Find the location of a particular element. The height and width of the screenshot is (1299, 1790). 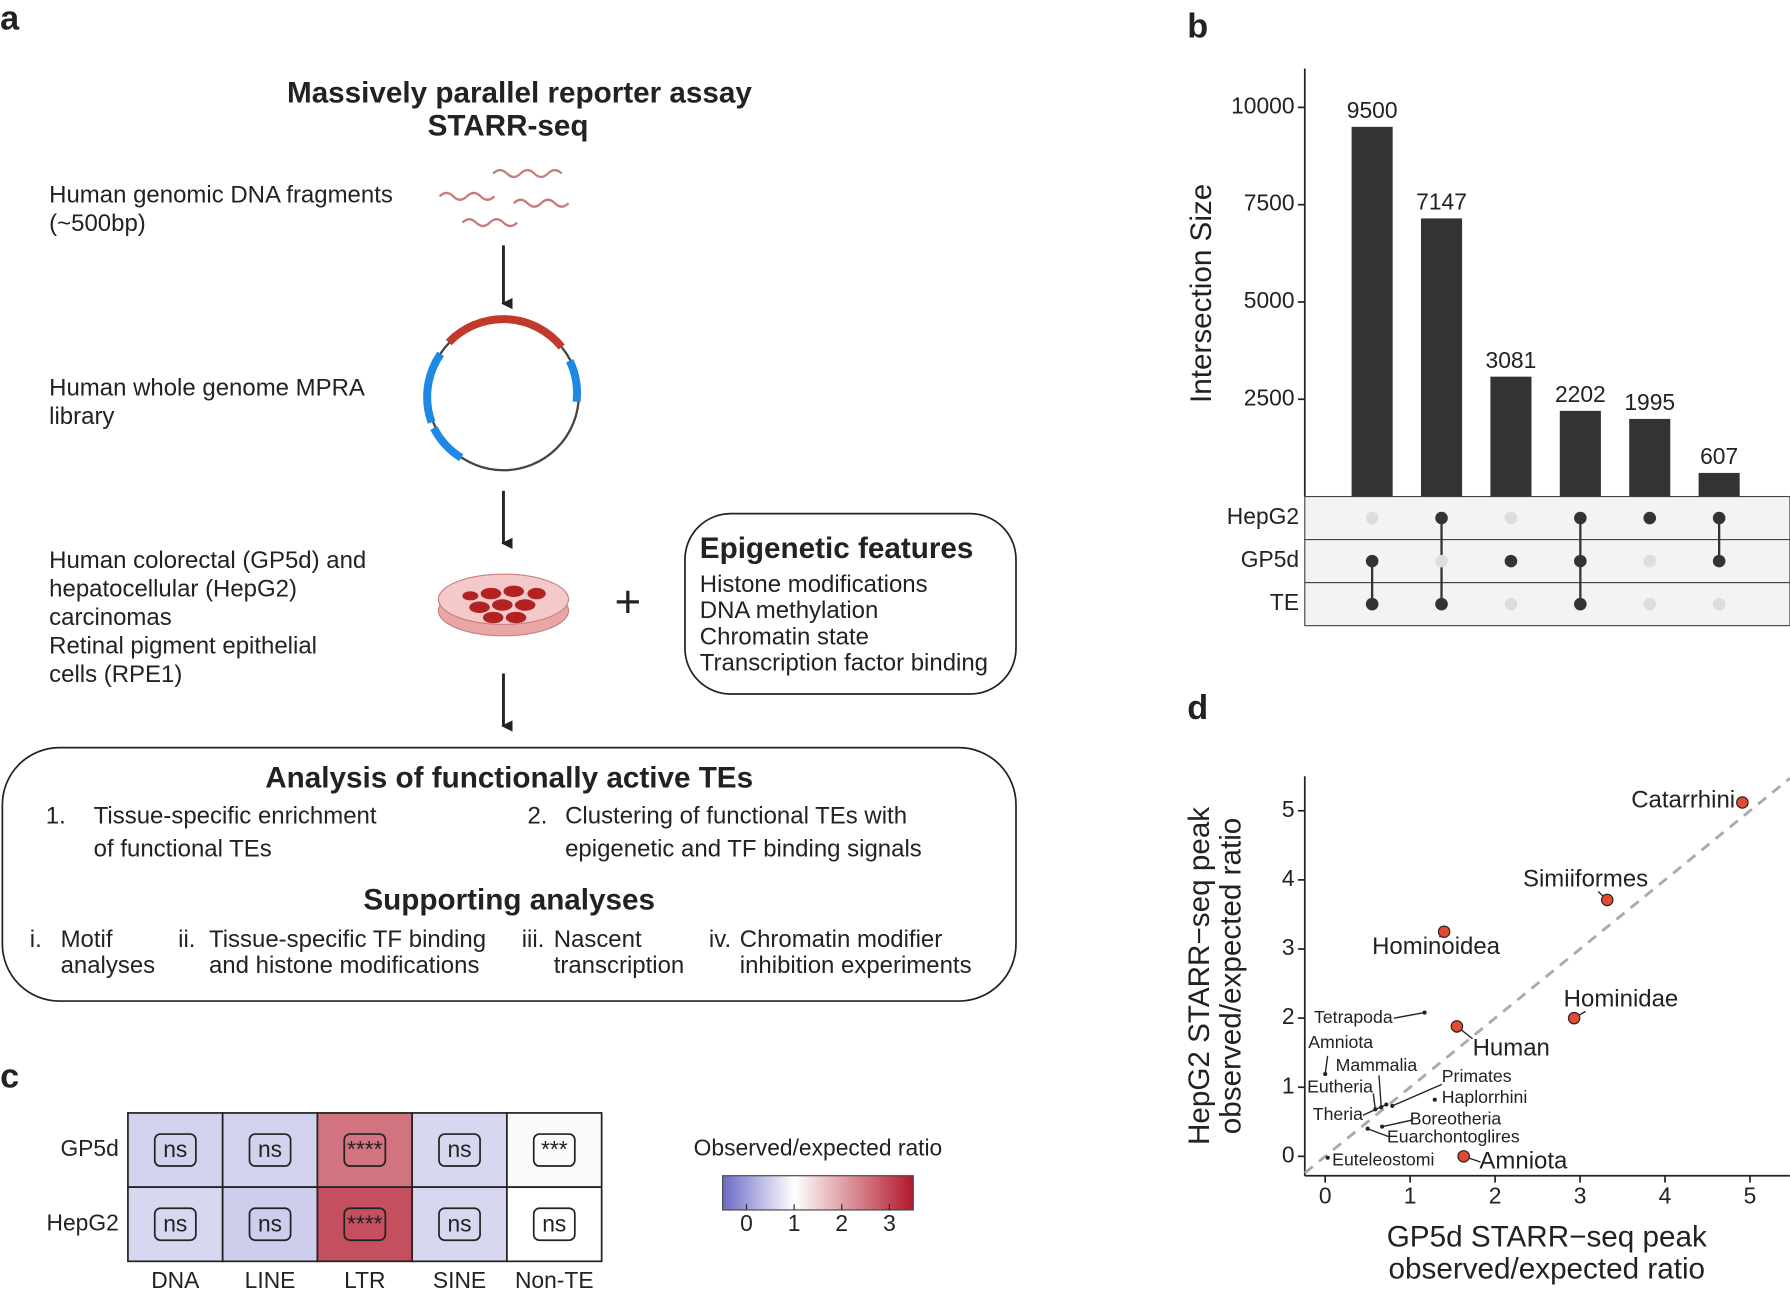

x-tick-label: 3 is located at coordinates (1580, 1195).